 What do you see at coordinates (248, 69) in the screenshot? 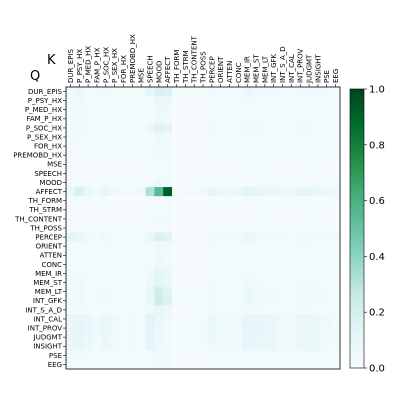
I see `x-tick-label: MEM_IR` at bounding box center [248, 69].